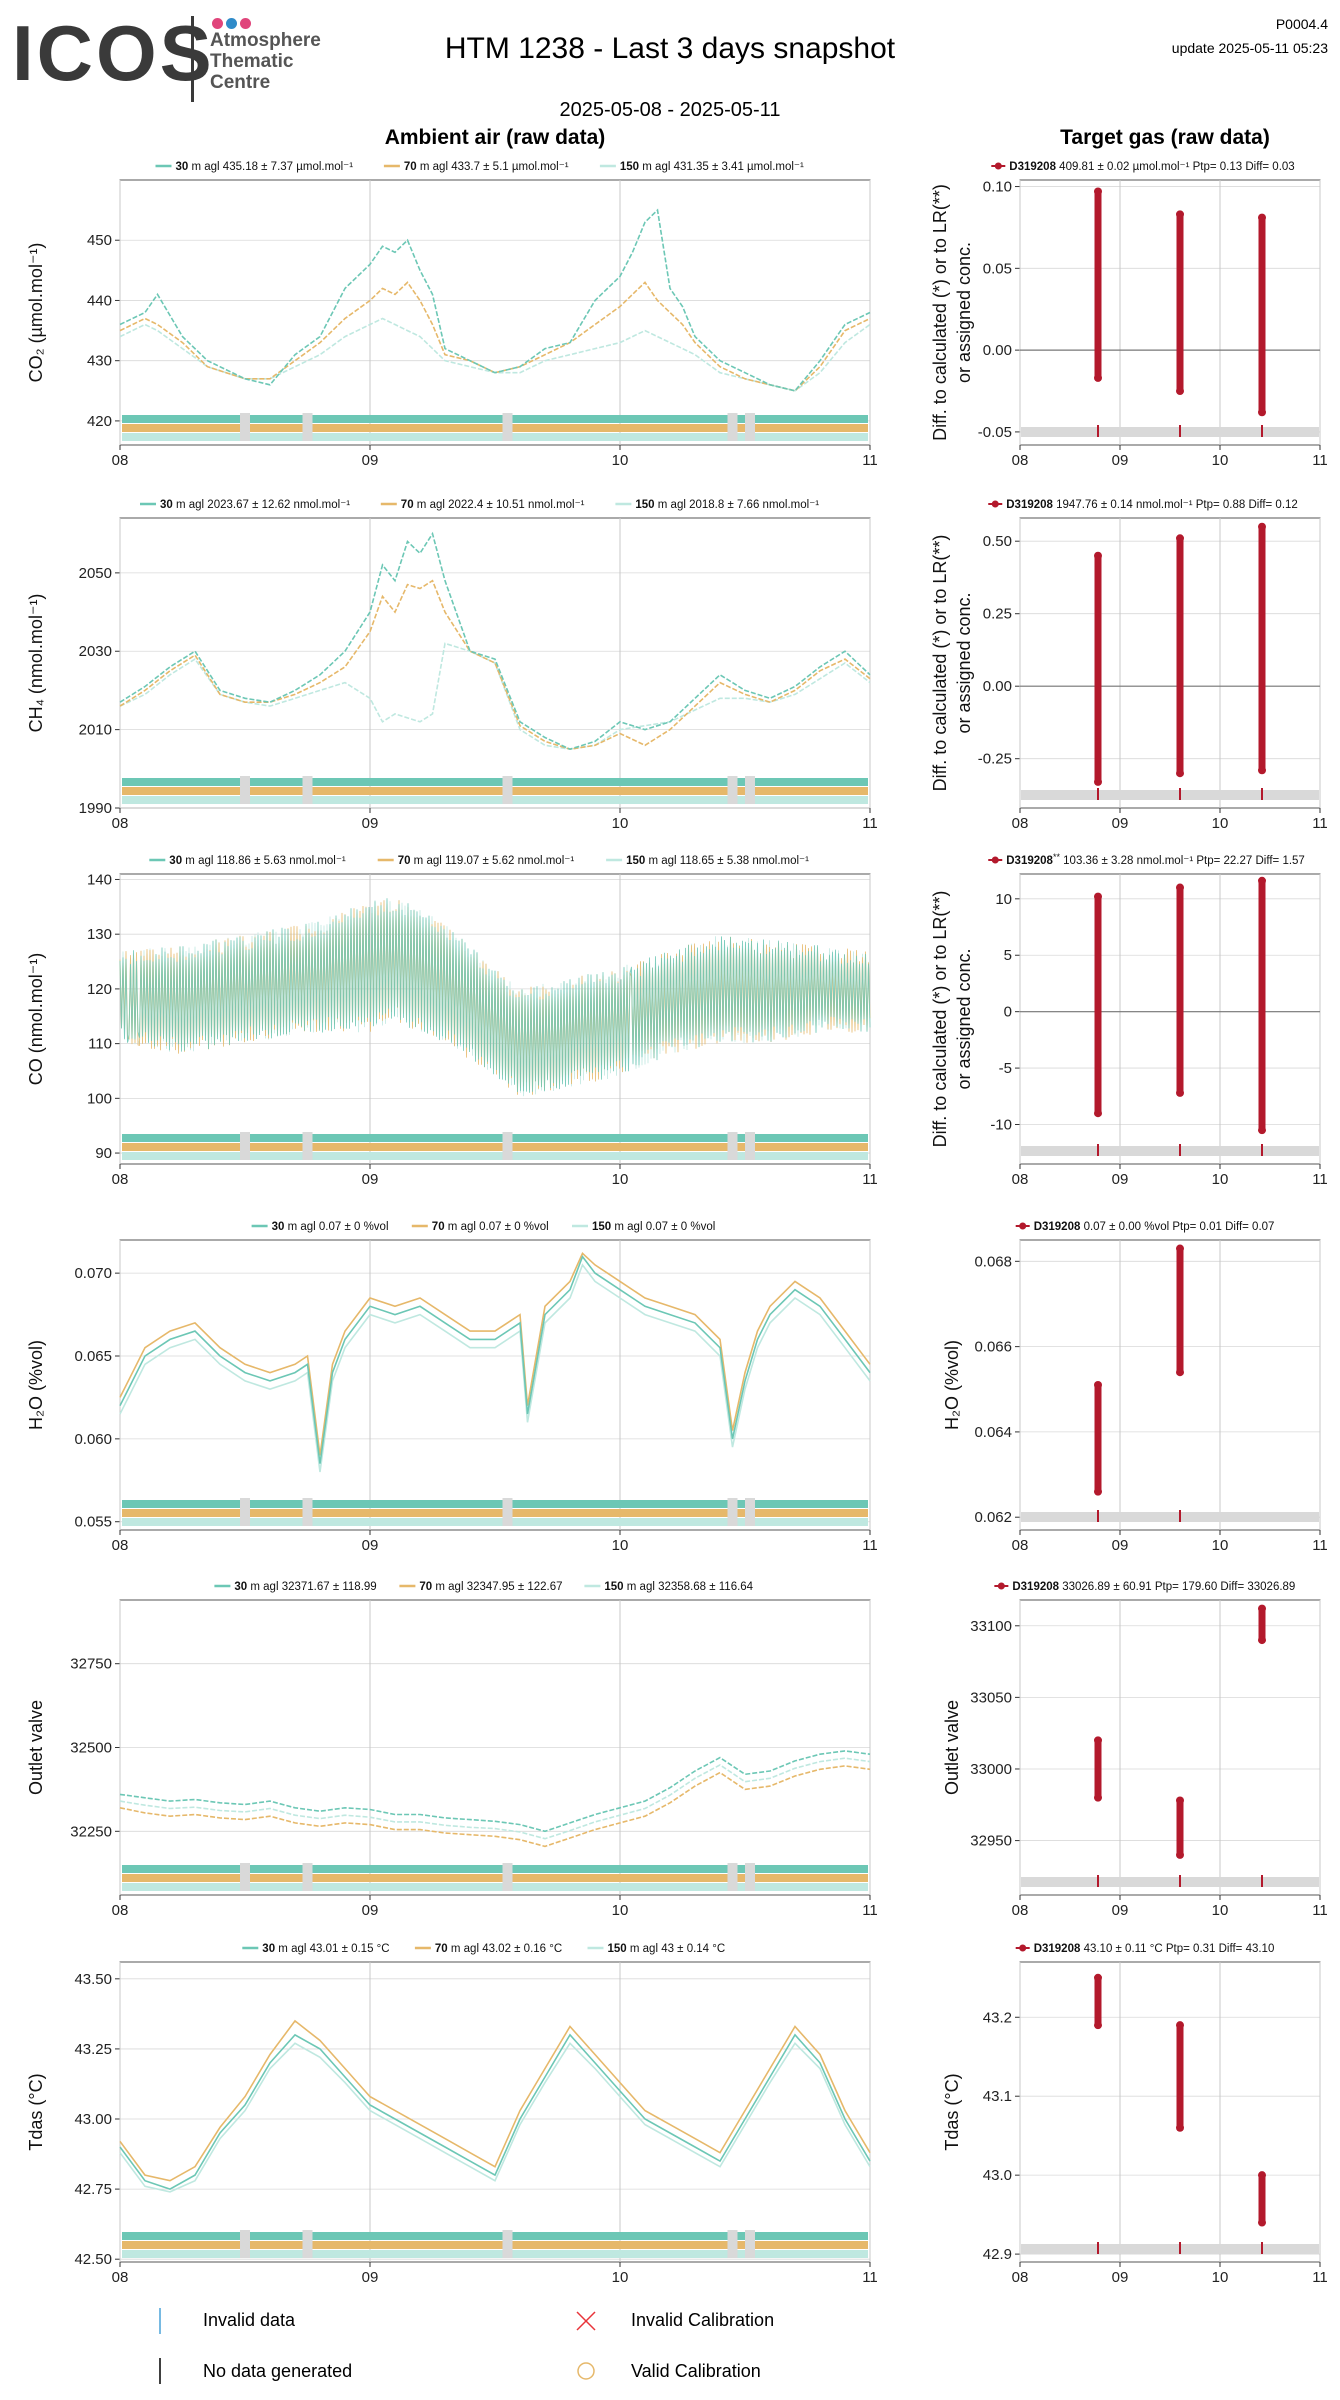 Image resolution: width=1340 pixels, height=2400 pixels. Describe the element at coordinates (613, 1587) in the screenshot. I see `legend-height: 150` at that location.